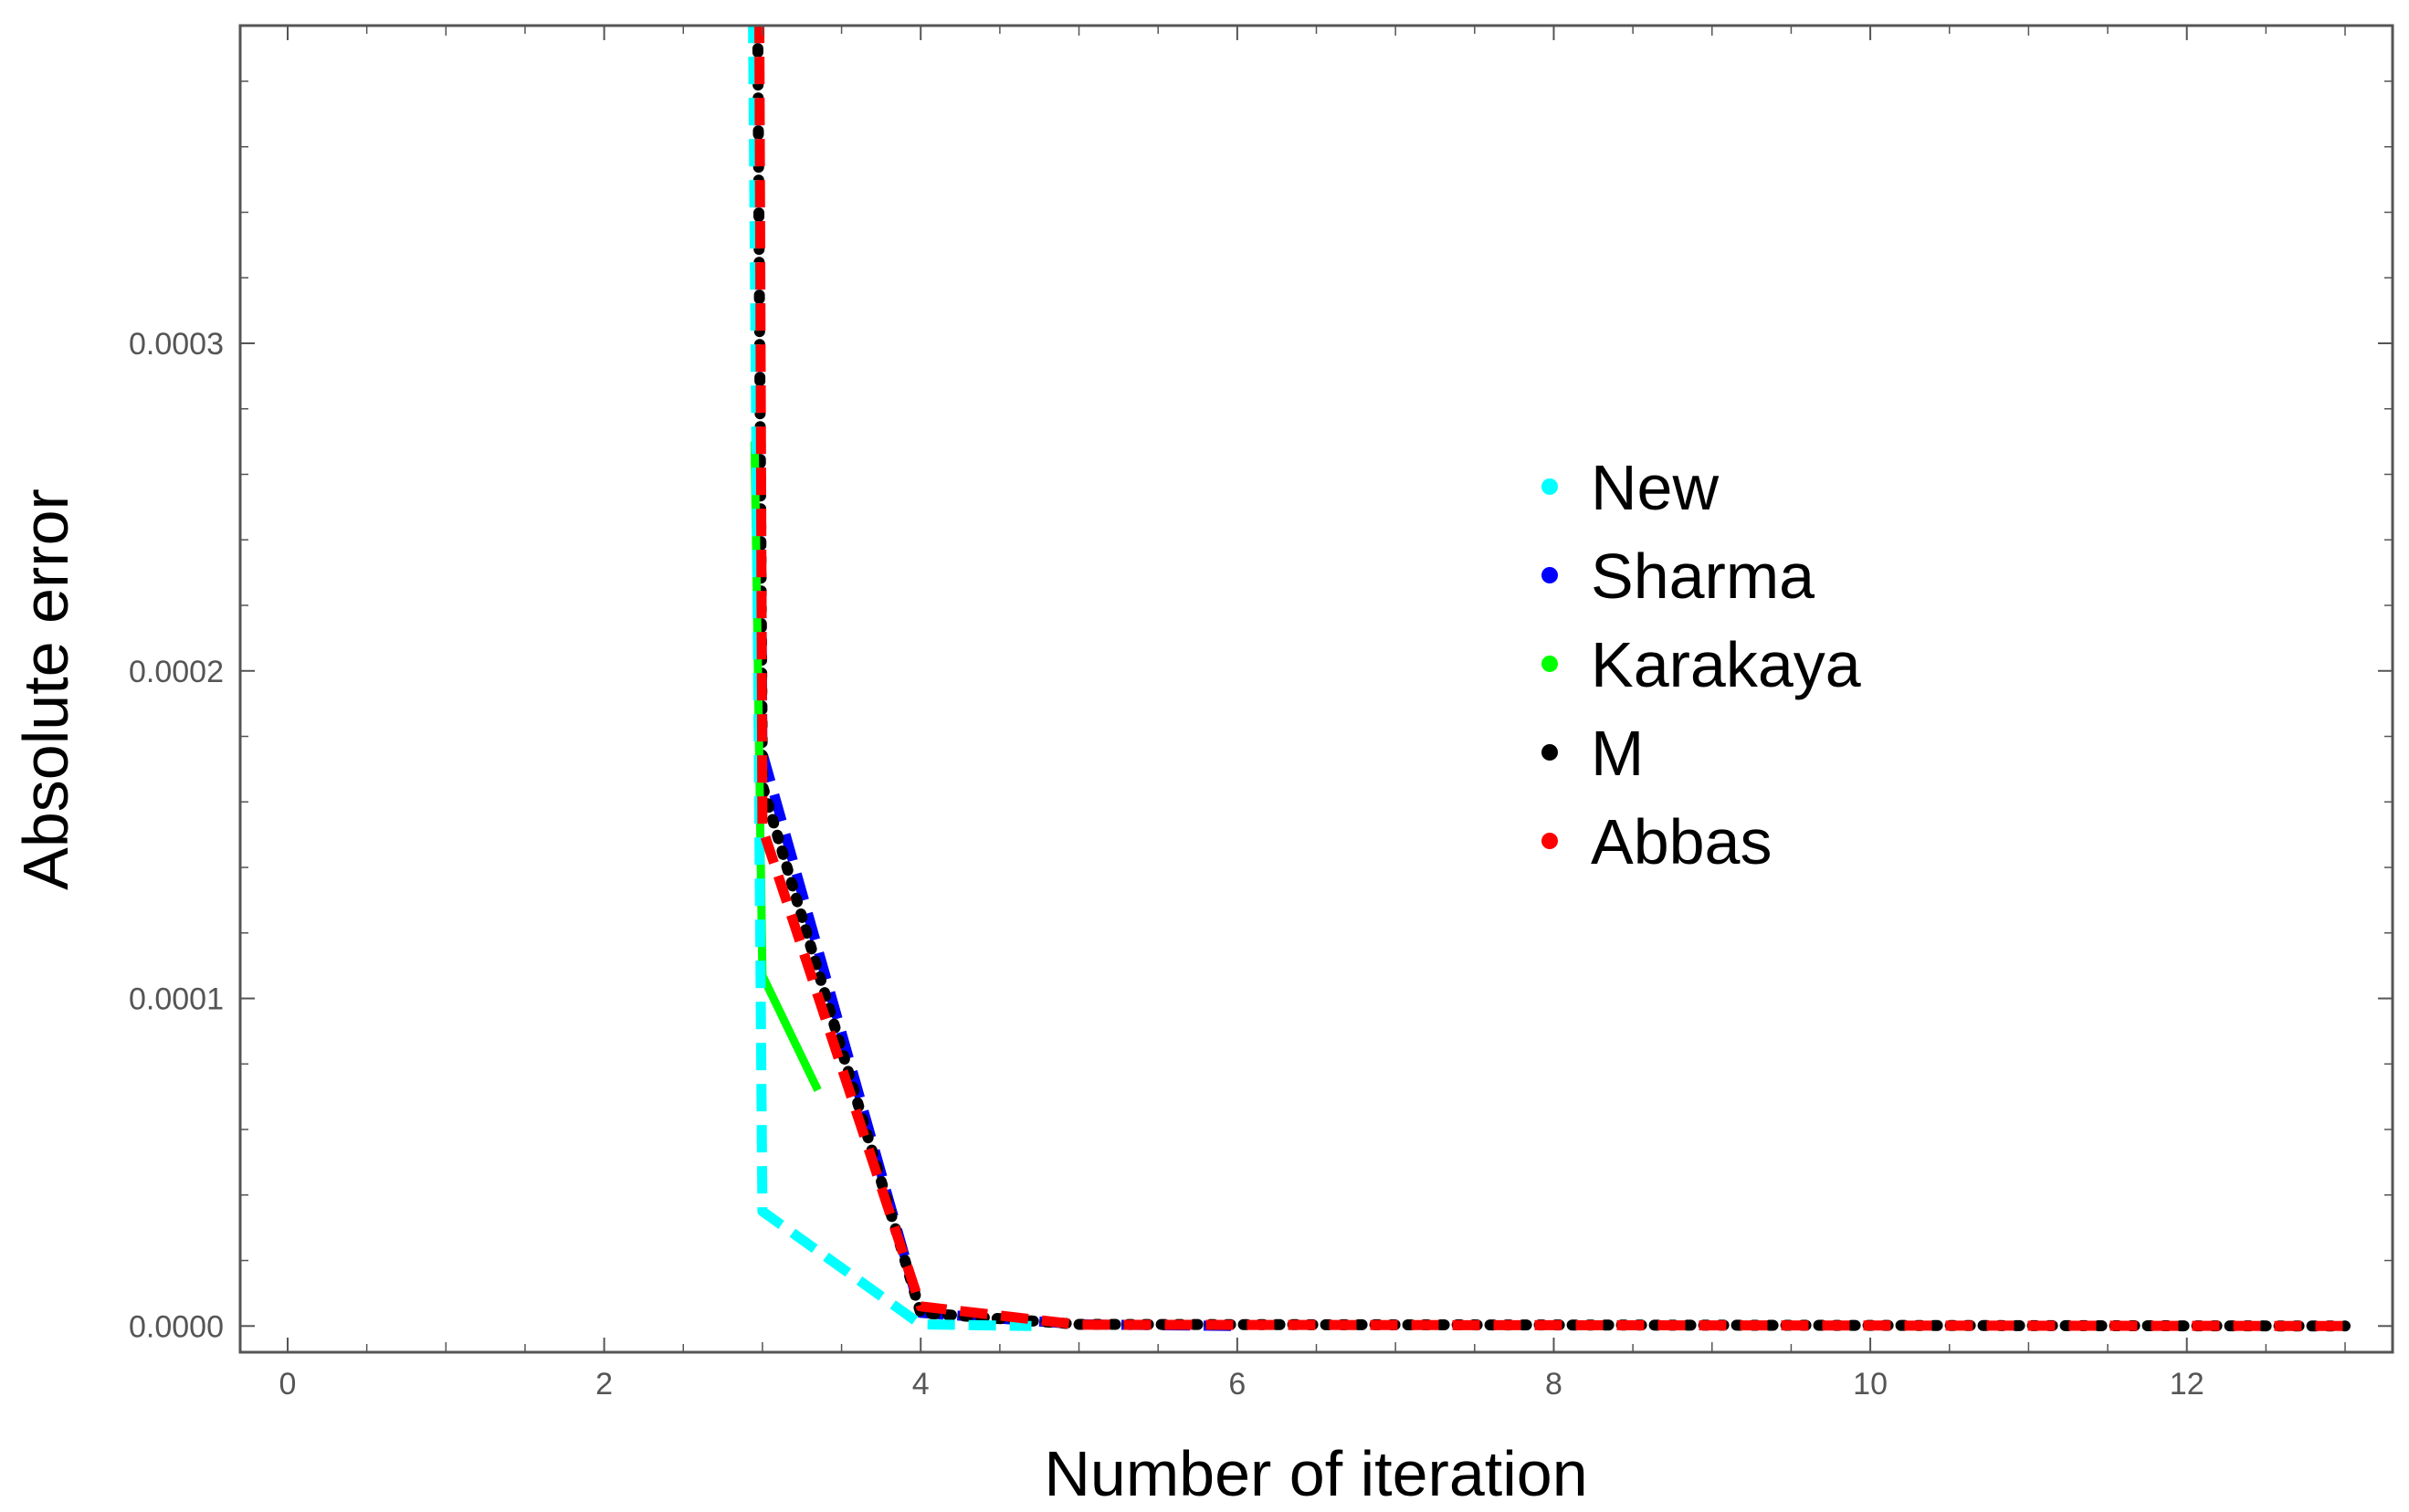 Image resolution: width=2409 pixels, height=1512 pixels. What do you see at coordinates (176, 672) in the screenshot?
I see `y-tick-label: 0.0002` at bounding box center [176, 672].